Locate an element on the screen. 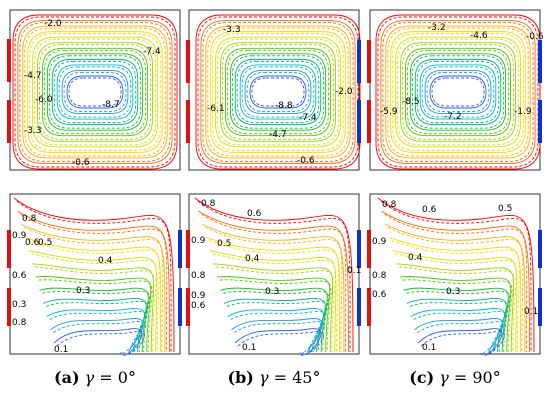 Image resolution: width=550 pixels, height=401 pixels. streamline-panel-c: -3.2 -4.6 -0.6 -8.5 -5.9 -7.2 -1.9 is located at coordinates (455, 90).